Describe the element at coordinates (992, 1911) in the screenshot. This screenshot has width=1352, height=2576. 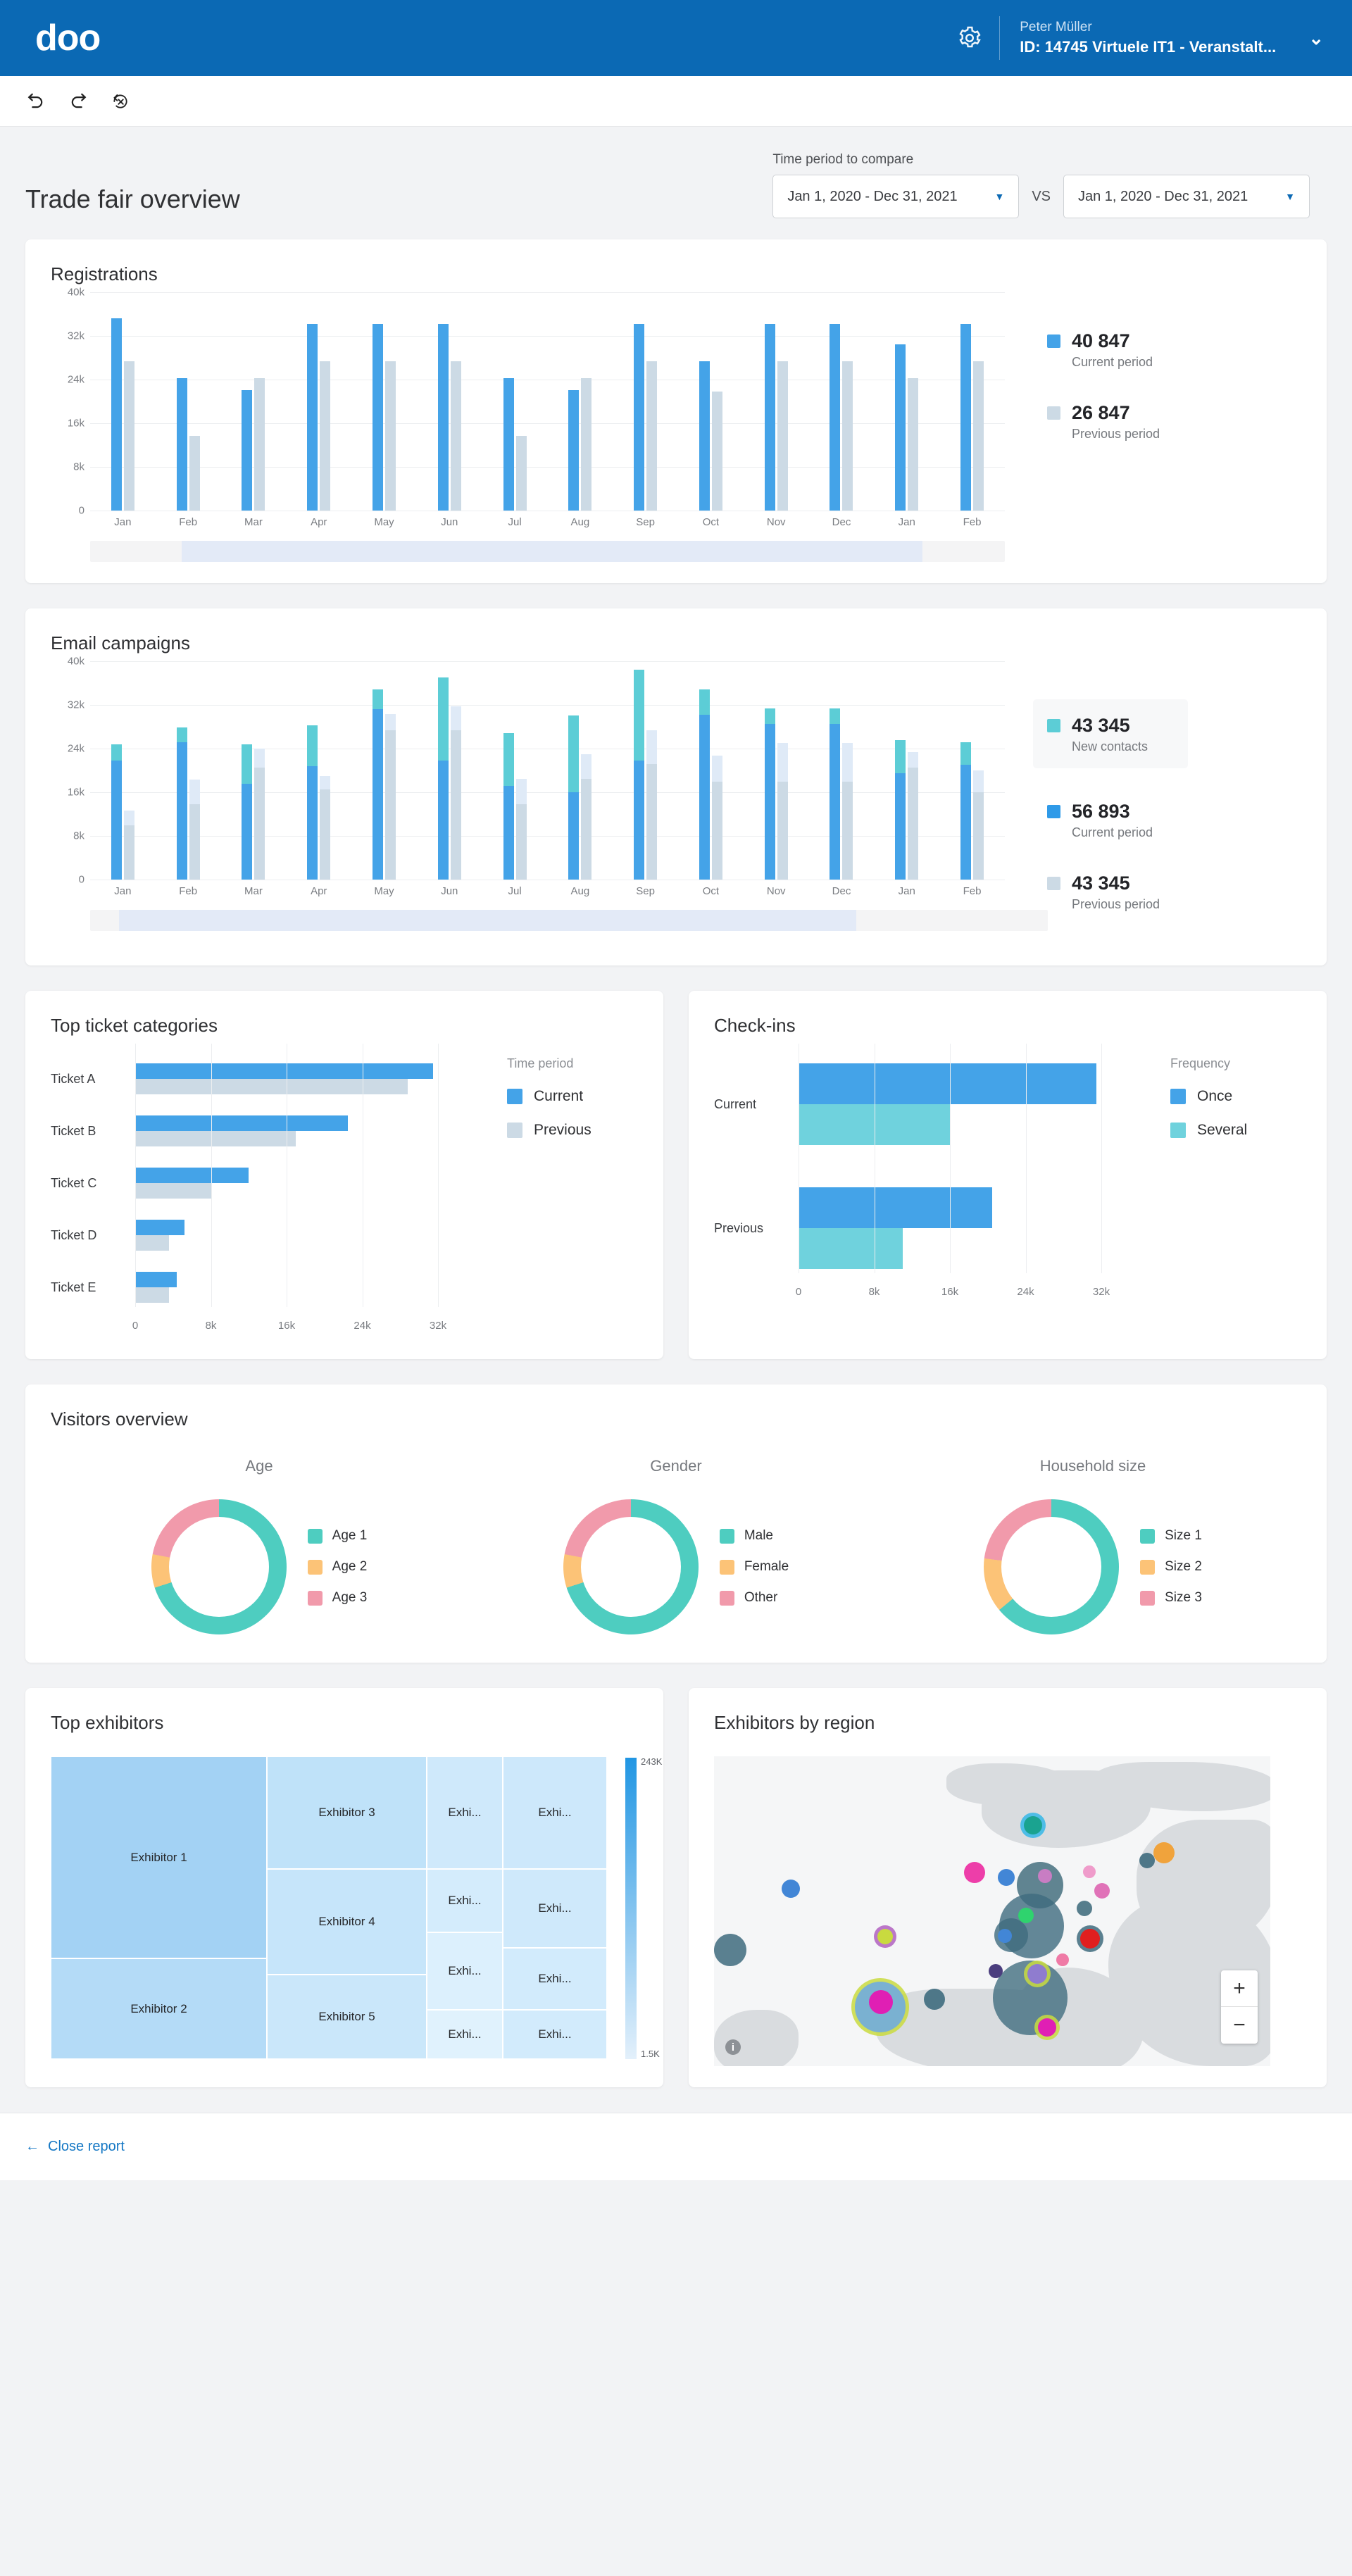
I see `region-map: + − i` at that location.